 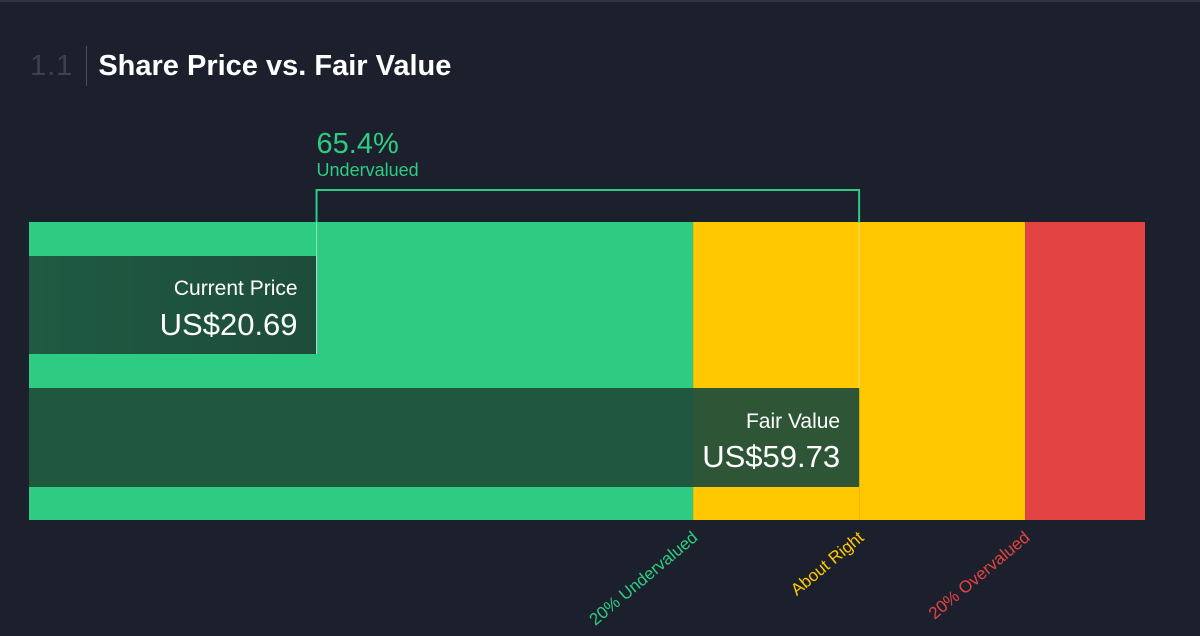 What do you see at coordinates (236, 288) in the screenshot?
I see `current-price-label: Current Price` at bounding box center [236, 288].